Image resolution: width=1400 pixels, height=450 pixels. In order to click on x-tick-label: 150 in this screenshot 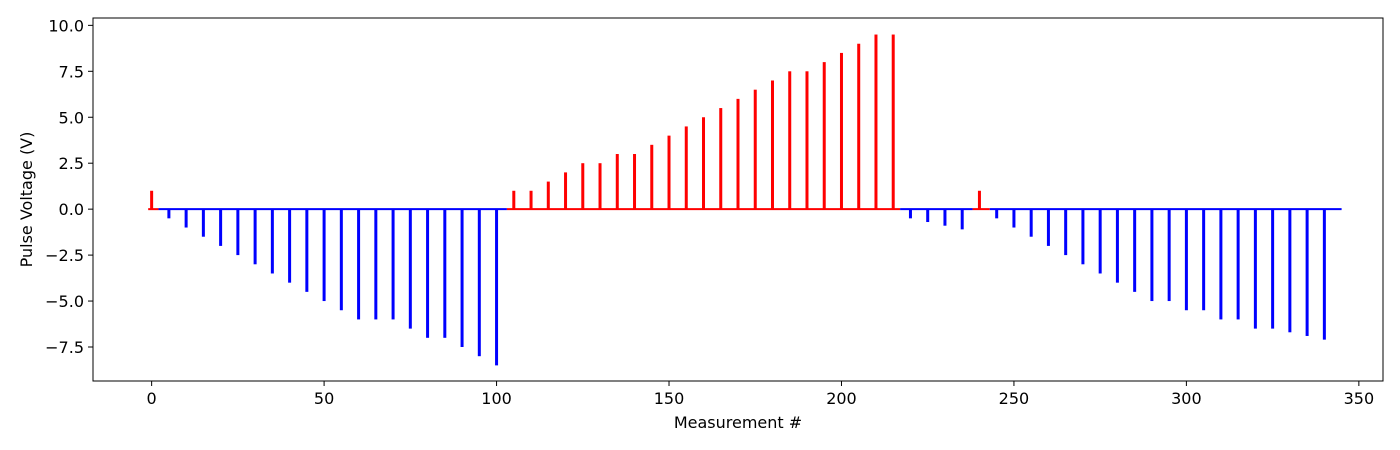, I will do `click(669, 398)`.